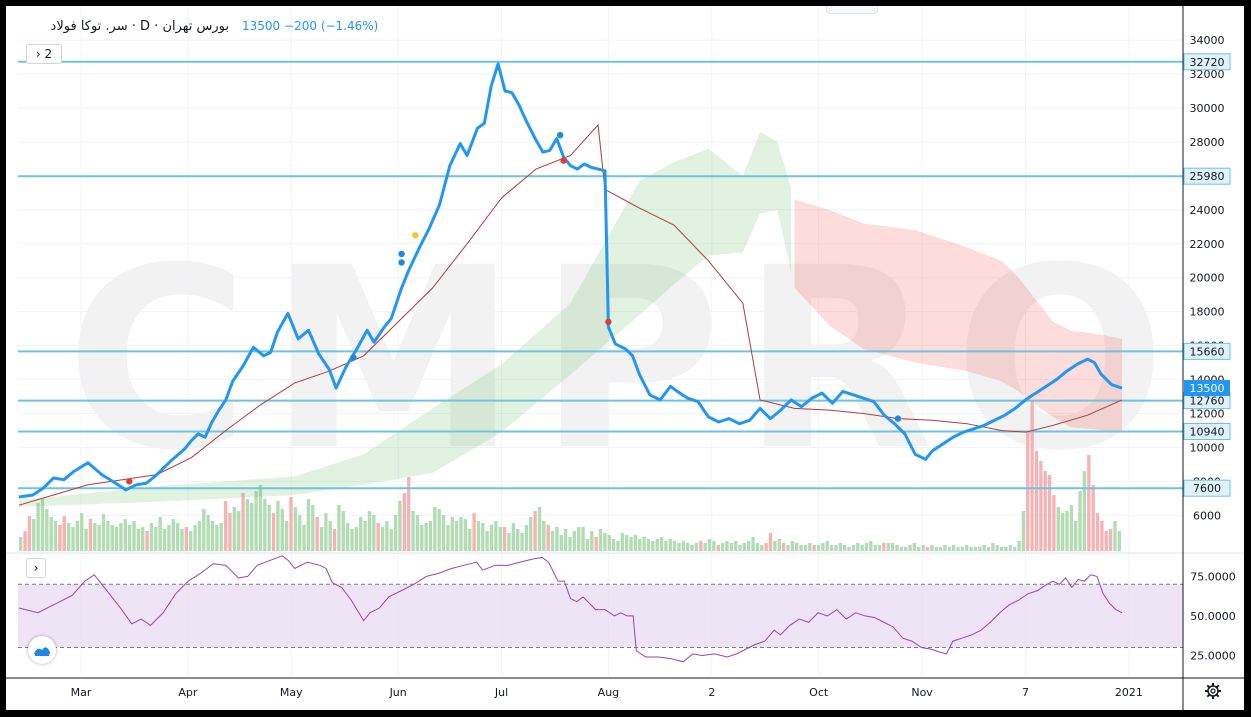 This screenshot has width=1251, height=717. I want to click on time-tick-label: Aug, so click(608, 692).